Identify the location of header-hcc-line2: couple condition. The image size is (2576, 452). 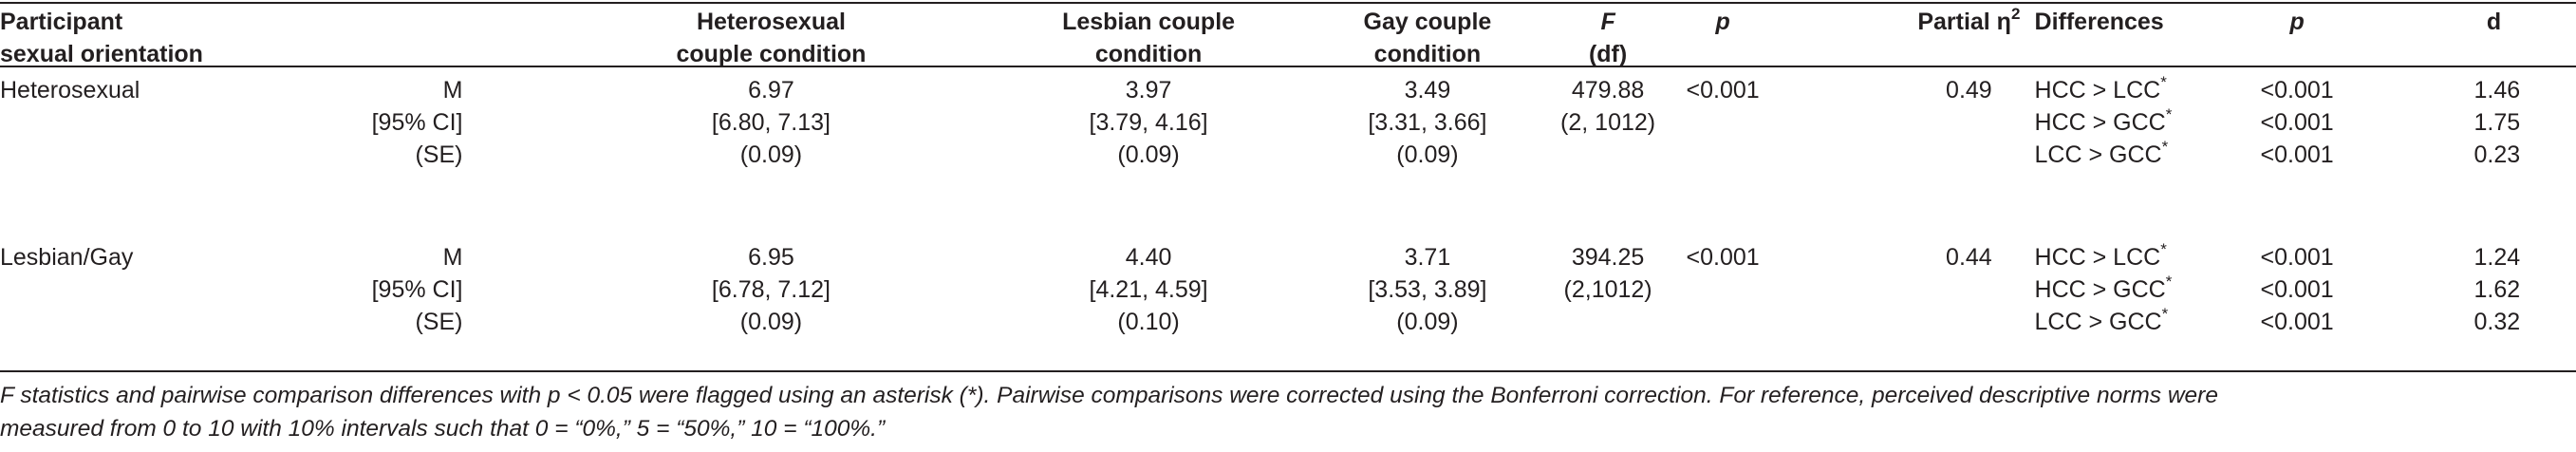
(772, 54).